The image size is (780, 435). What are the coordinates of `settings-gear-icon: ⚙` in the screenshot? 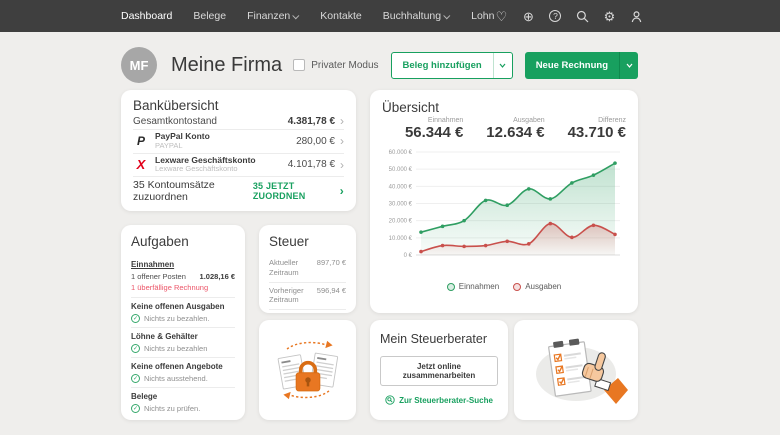 It's located at (609, 16).